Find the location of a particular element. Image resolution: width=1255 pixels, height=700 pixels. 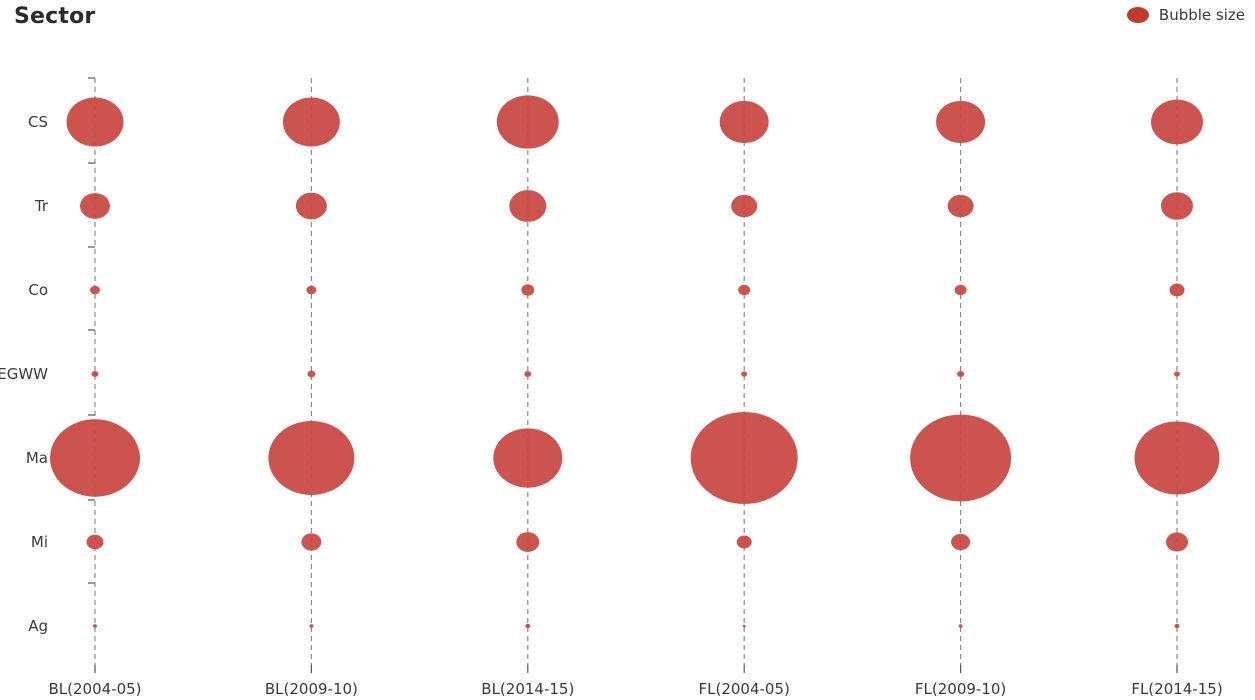

y-tick-label: EGWW is located at coordinates (24, 374).